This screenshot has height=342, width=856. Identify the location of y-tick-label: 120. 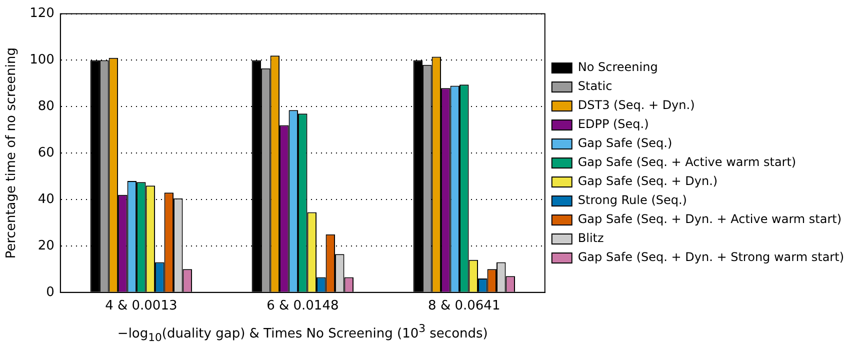
(42, 14).